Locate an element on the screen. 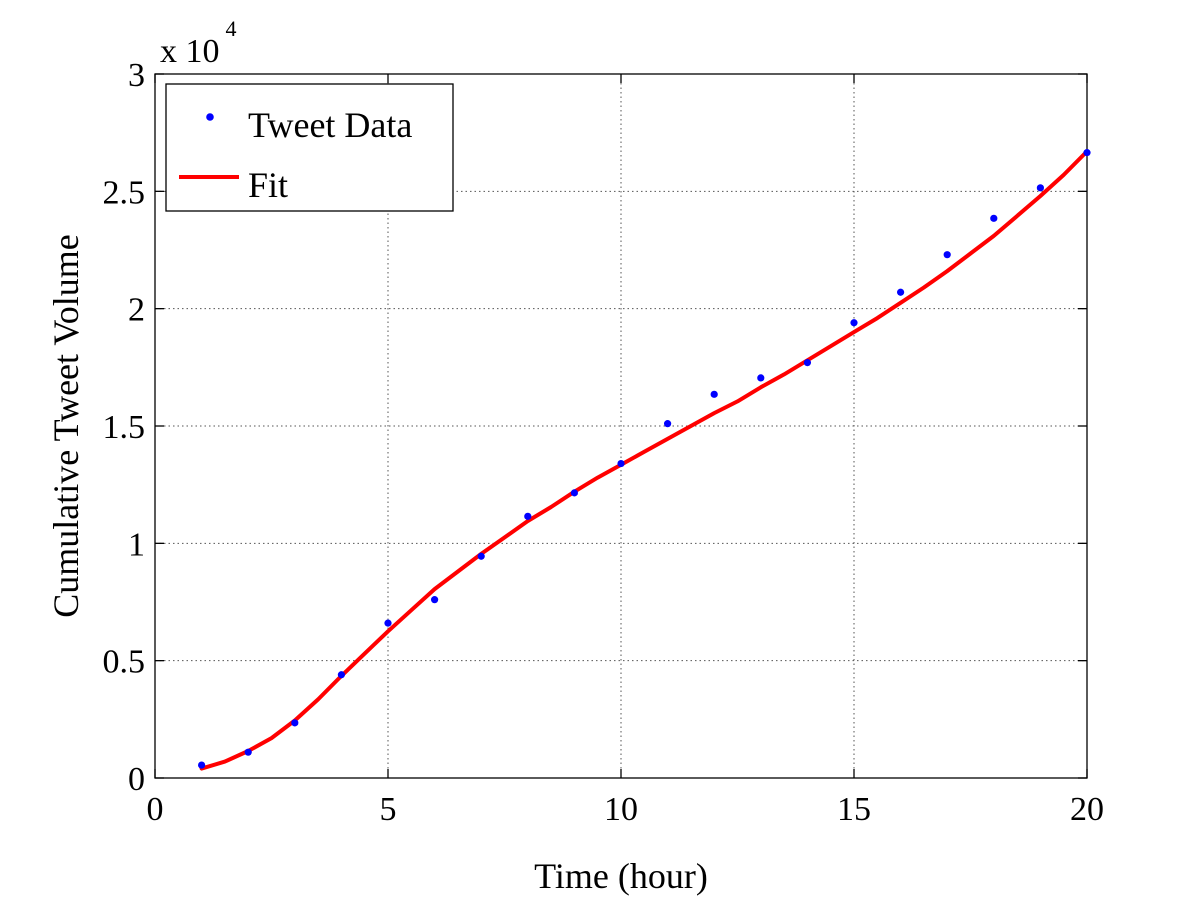 The image size is (1200, 901). y-tick-label: 1.5 is located at coordinates (124, 427).